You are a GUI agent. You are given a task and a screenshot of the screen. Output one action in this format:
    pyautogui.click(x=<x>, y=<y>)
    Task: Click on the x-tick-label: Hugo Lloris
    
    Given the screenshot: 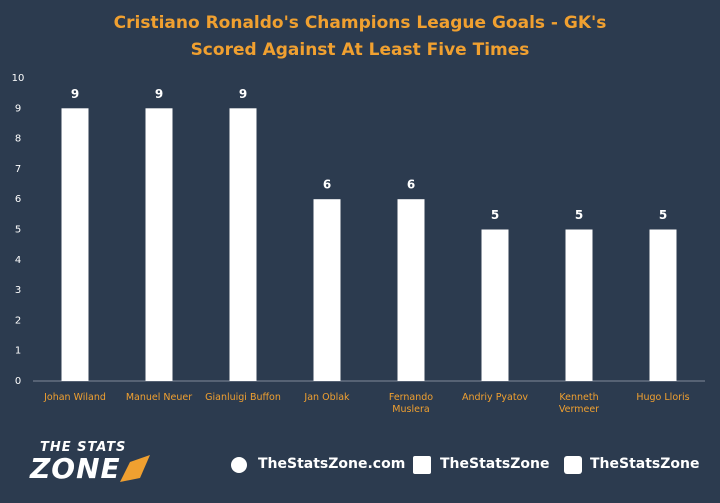 What is the action you would take?
    pyautogui.click(x=663, y=397)
    